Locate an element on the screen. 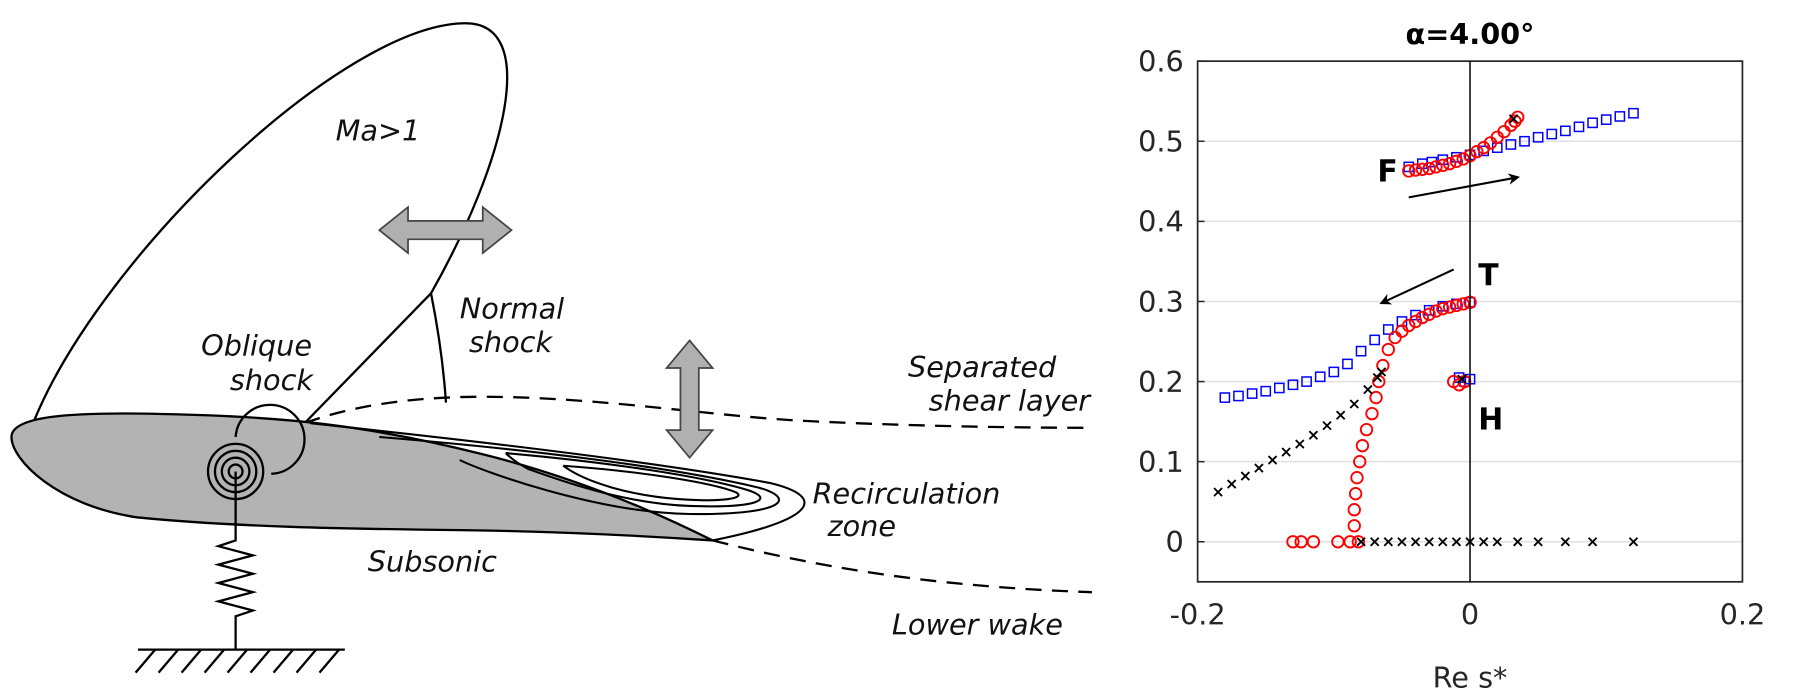  shock-motion-double-arrow-icon is located at coordinates (445, 230).